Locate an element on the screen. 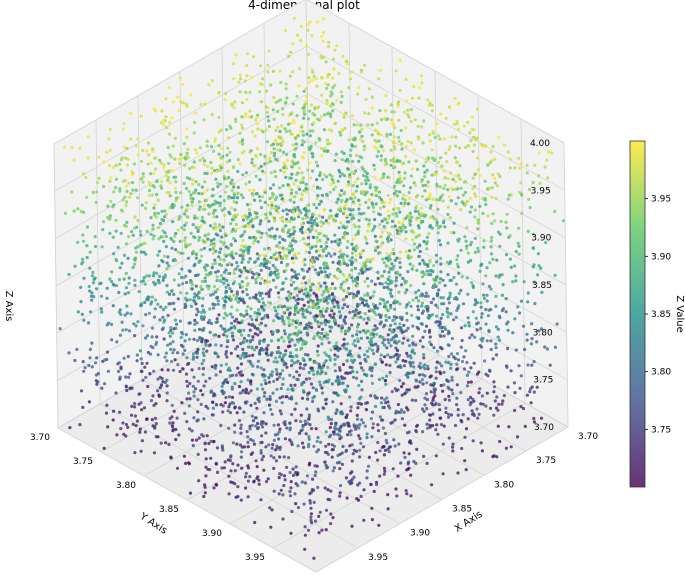 The width and height of the screenshot is (685, 575). grid-line is located at coordinates (56, 286).